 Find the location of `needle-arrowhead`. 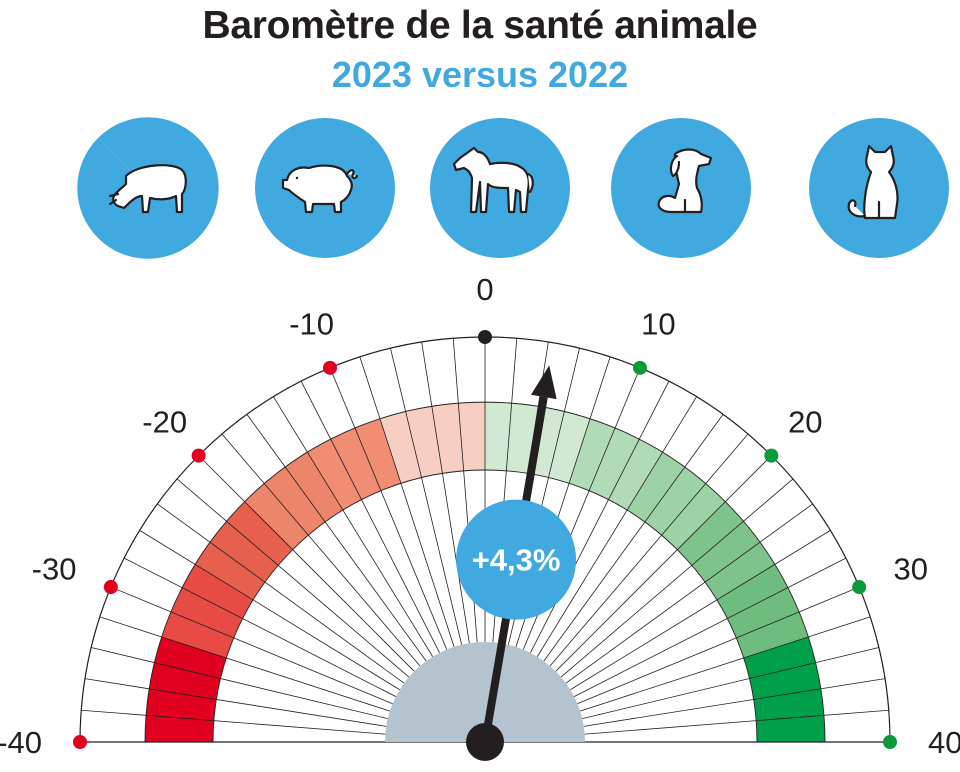

needle-arrowhead is located at coordinates (544, 382).